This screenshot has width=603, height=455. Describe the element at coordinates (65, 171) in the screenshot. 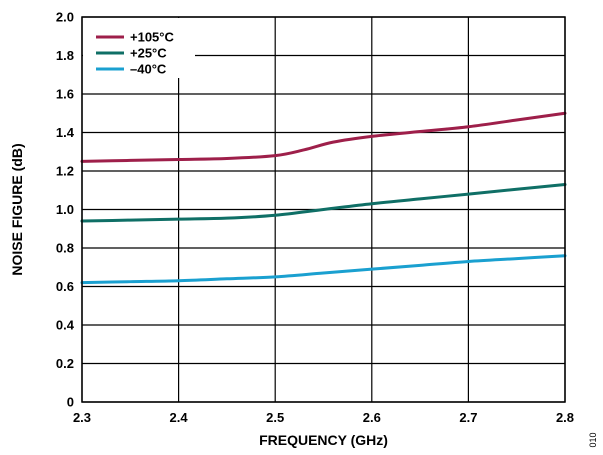

I see `y-tick-label: 1.2` at that location.